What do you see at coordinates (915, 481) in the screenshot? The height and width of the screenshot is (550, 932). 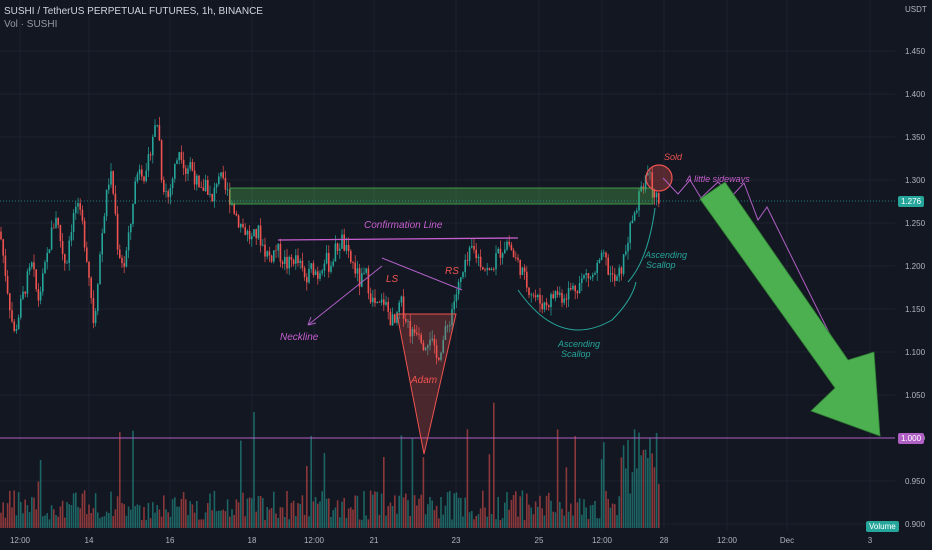 I see `price-tick: 0.950` at bounding box center [915, 481].